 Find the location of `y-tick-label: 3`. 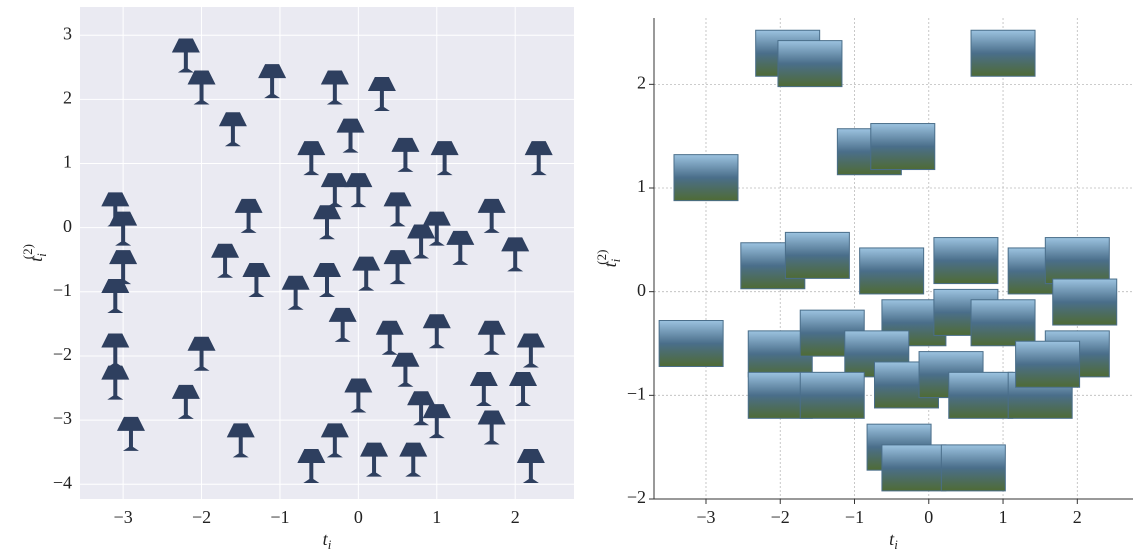

y-tick-label: 3 is located at coordinates (67, 33).